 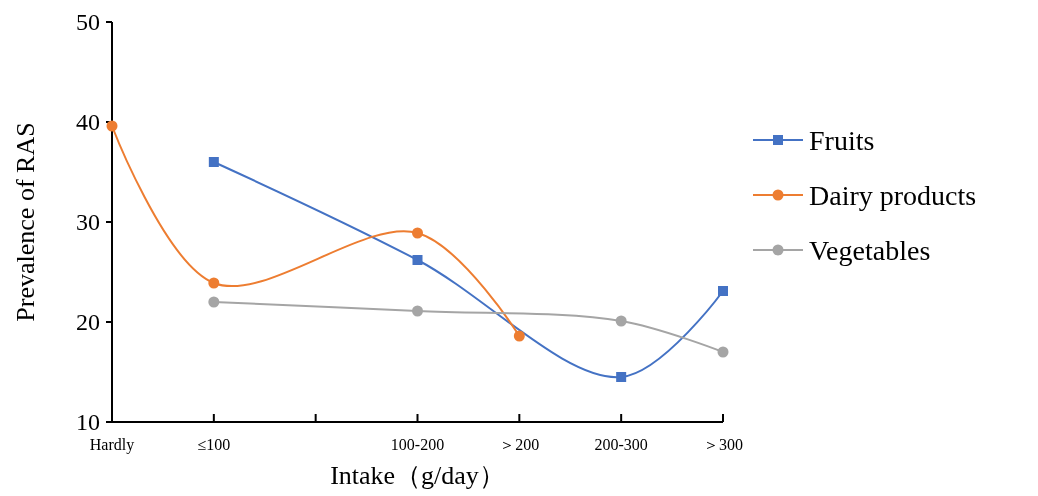 I want to click on y-axis-title: Prevalence of RAS, so click(x=25, y=222).